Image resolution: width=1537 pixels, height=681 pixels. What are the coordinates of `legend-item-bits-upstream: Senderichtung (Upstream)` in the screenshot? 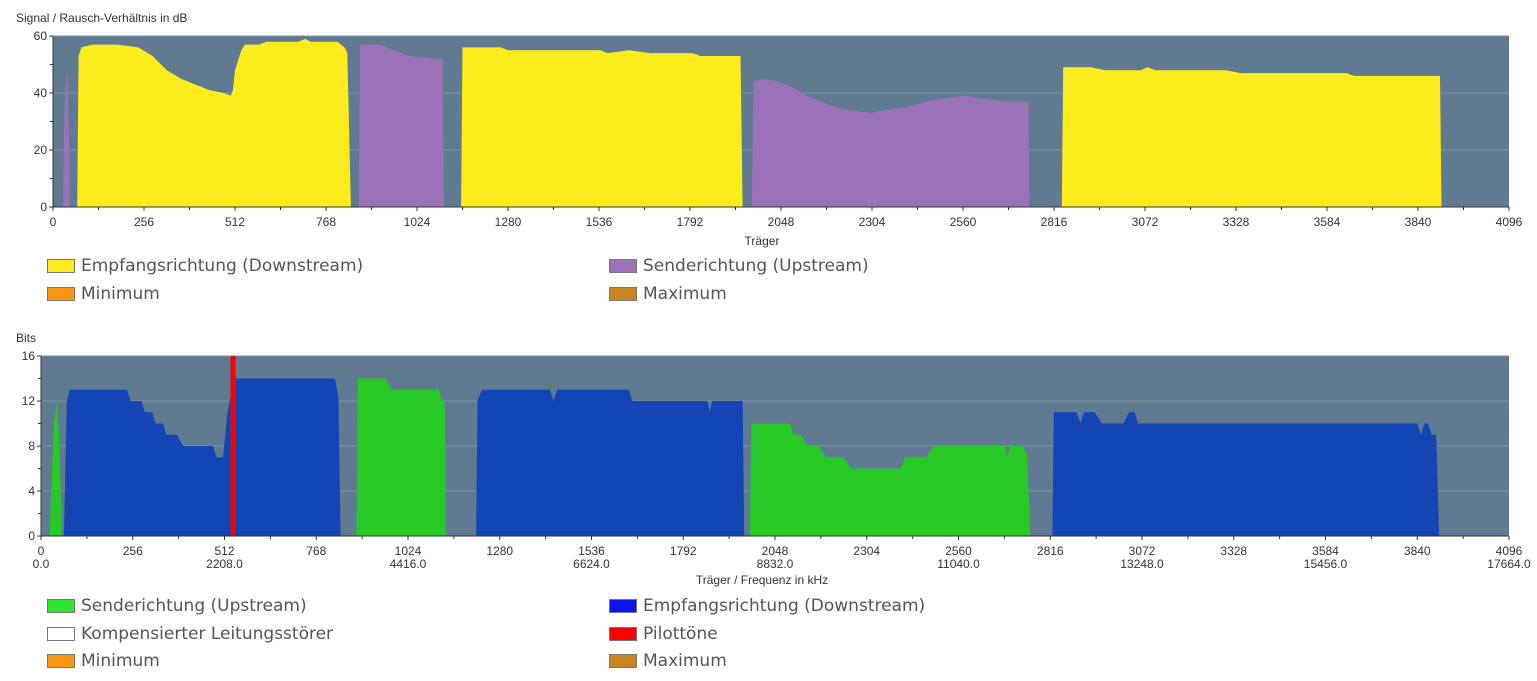 It's located at (177, 606).